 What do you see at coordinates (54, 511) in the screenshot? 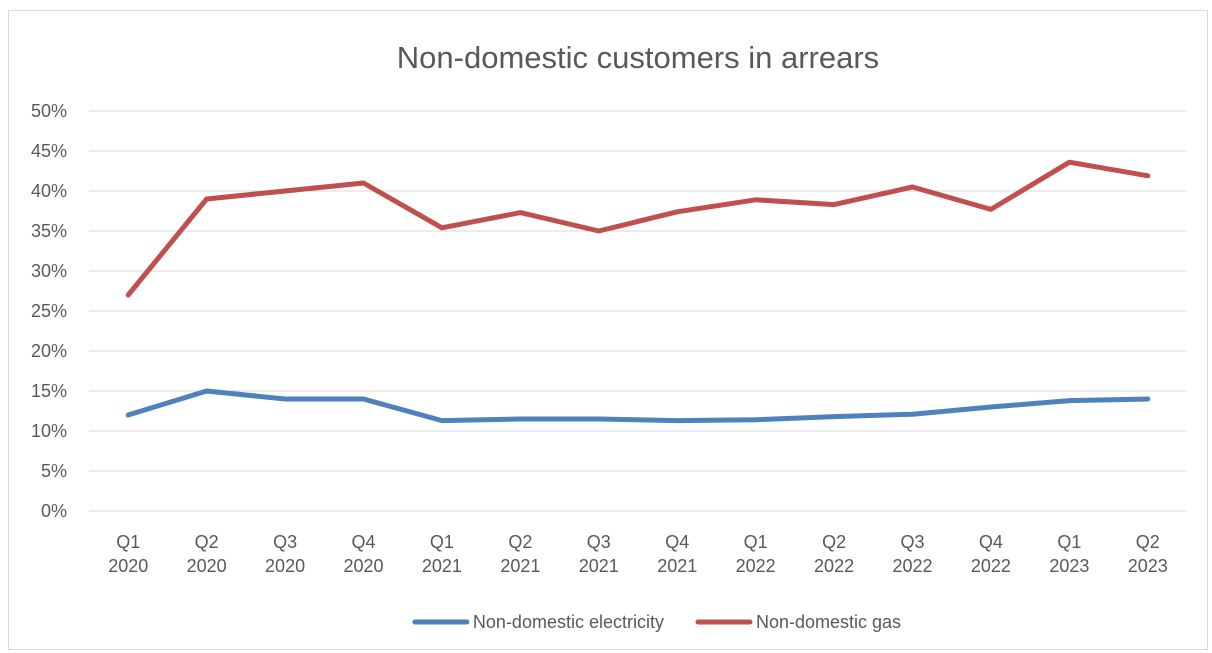
I see `y-tick-label: 0%` at bounding box center [54, 511].